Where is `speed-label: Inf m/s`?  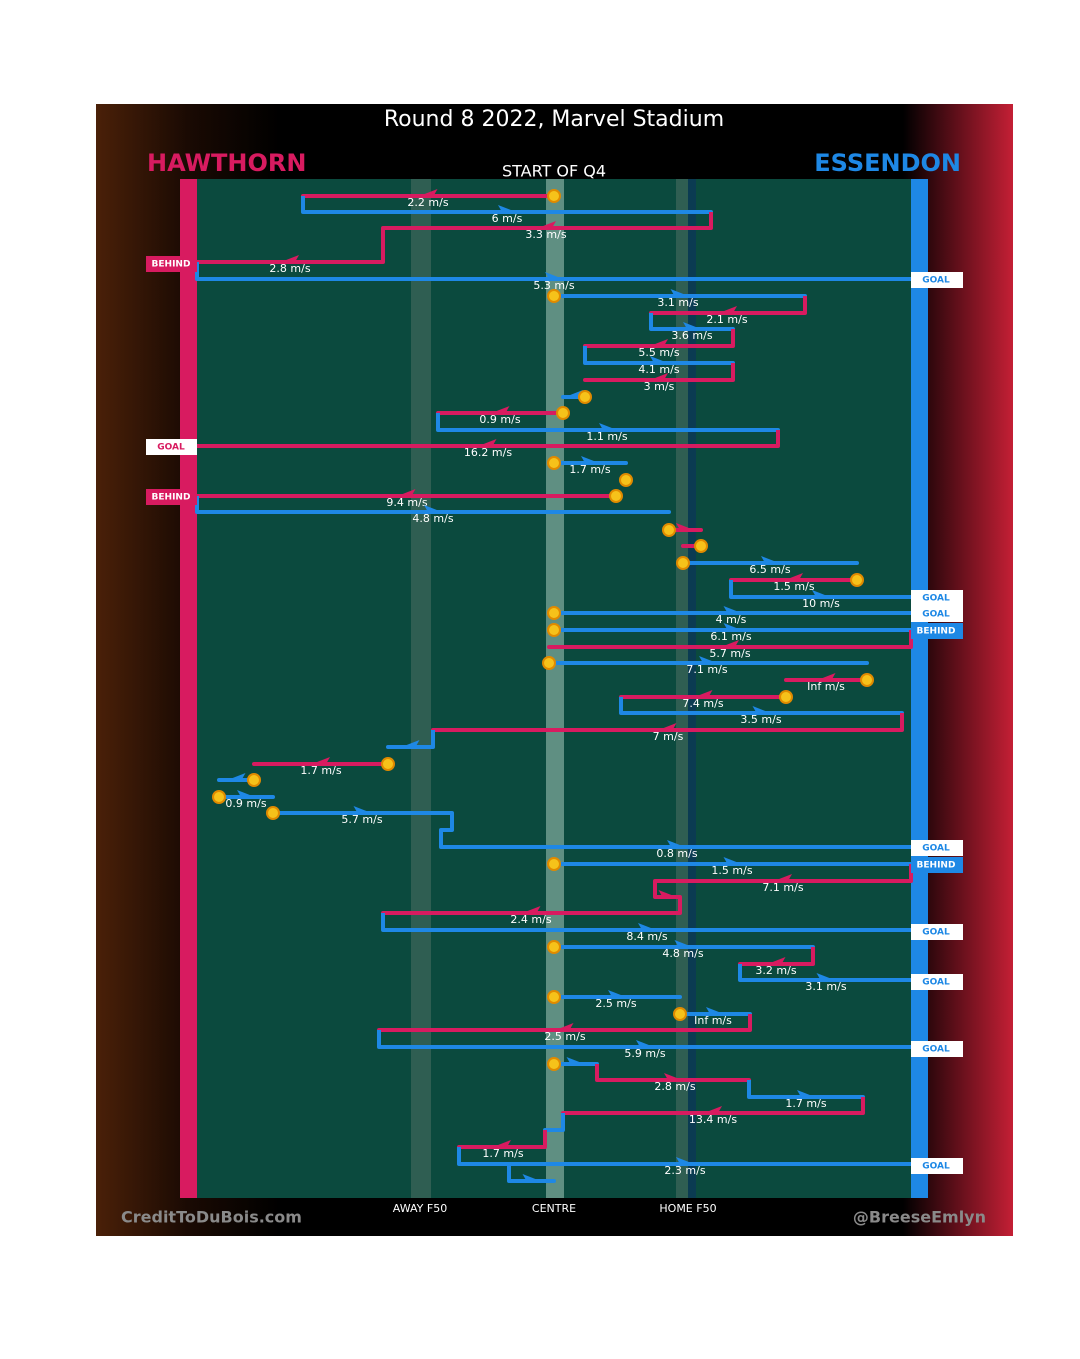 speed-label: Inf m/s is located at coordinates (713, 1020).